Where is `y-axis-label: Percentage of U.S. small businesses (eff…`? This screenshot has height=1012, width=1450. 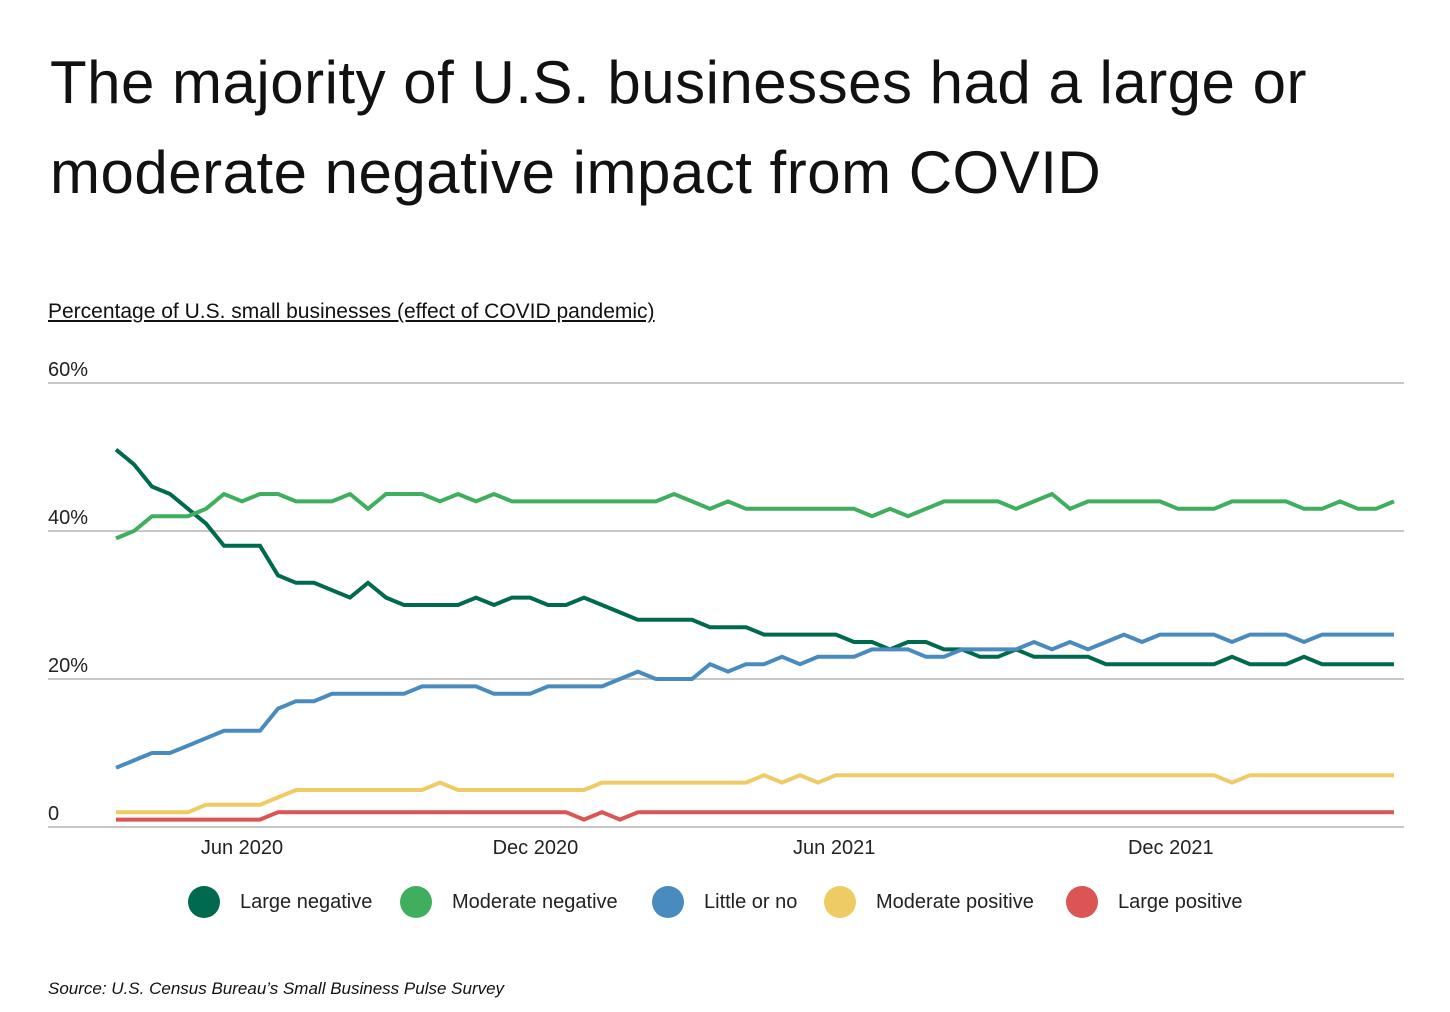
y-axis-label: Percentage of U.S. small businesses (eff… is located at coordinates (351, 311).